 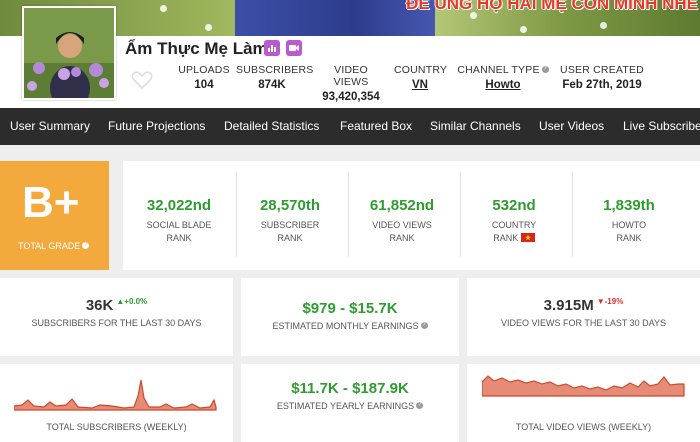 What do you see at coordinates (610, 301) in the screenshot?
I see `change-down: ▼-19%` at bounding box center [610, 301].